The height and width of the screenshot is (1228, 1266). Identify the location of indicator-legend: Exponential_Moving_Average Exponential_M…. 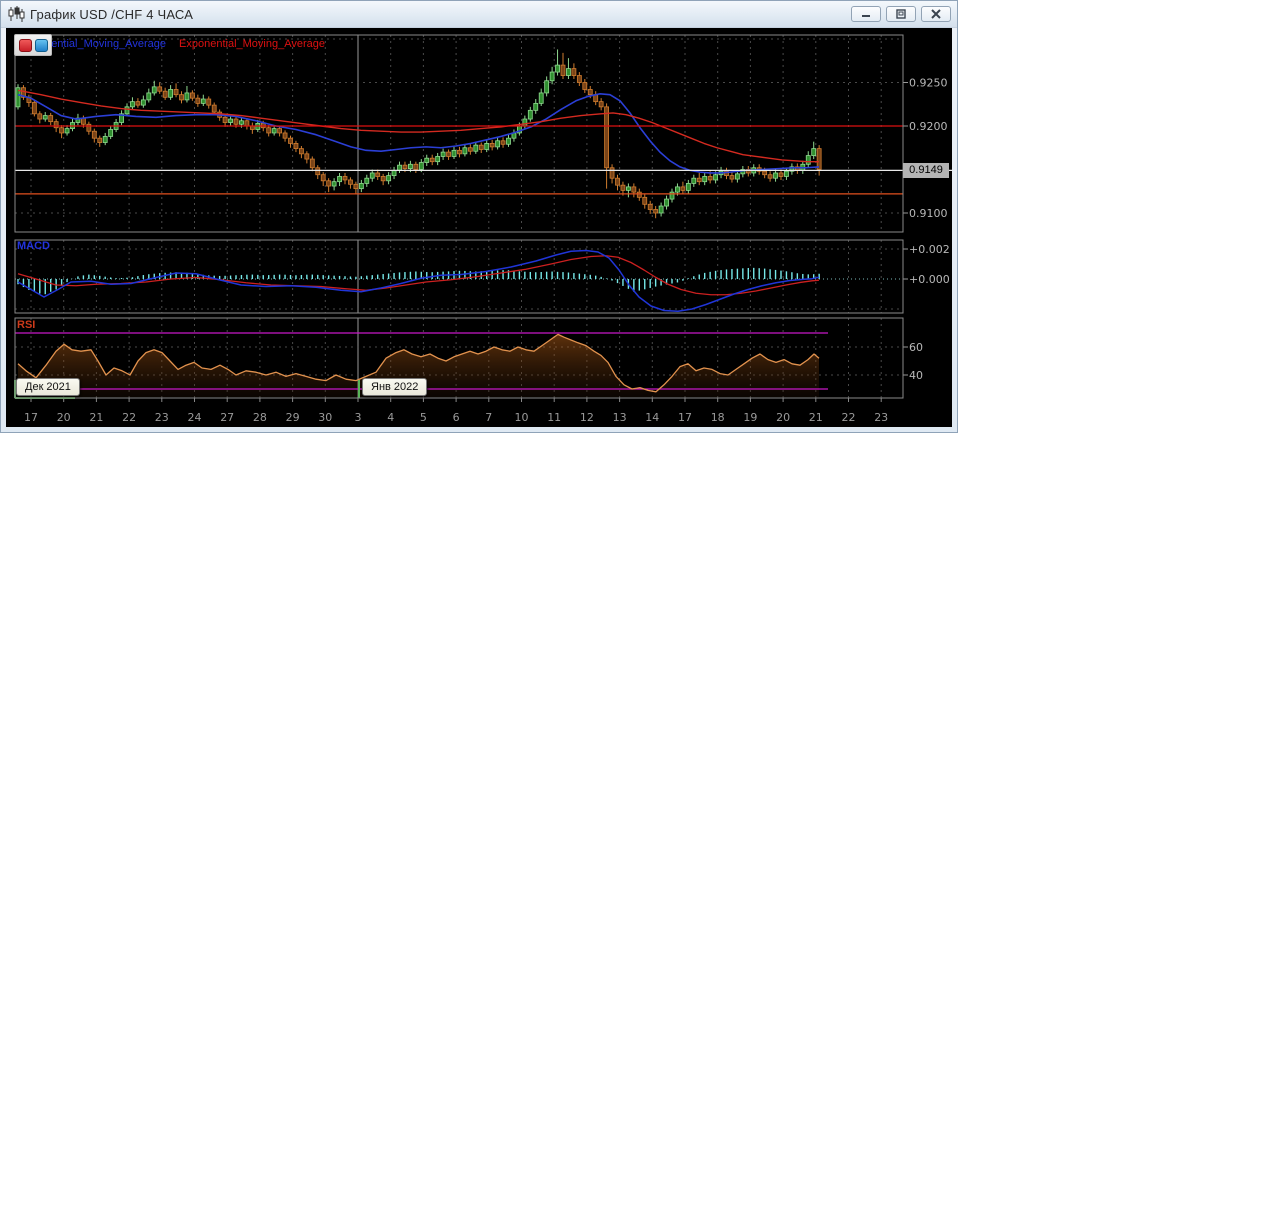
(172, 44).